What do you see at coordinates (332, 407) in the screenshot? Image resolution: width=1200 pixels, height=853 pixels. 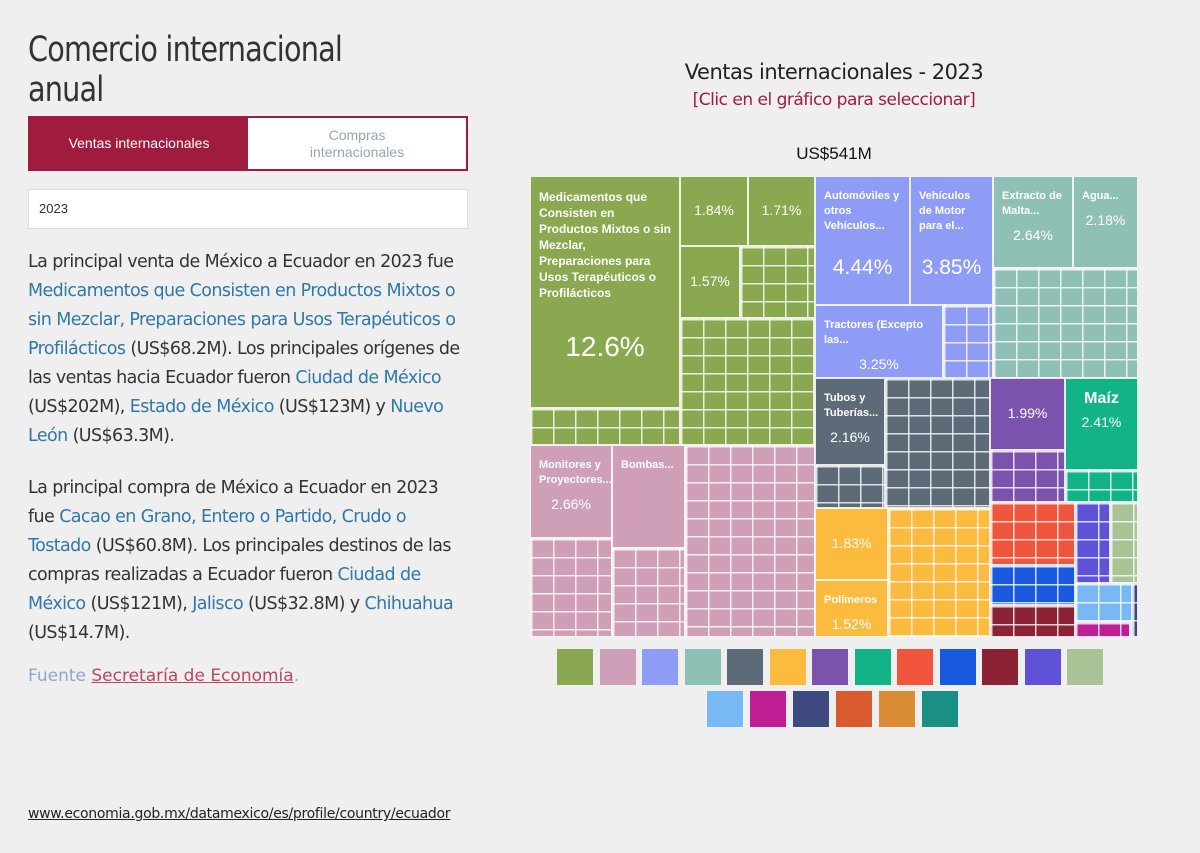 I see `text: (US$123M) y` at bounding box center [332, 407].